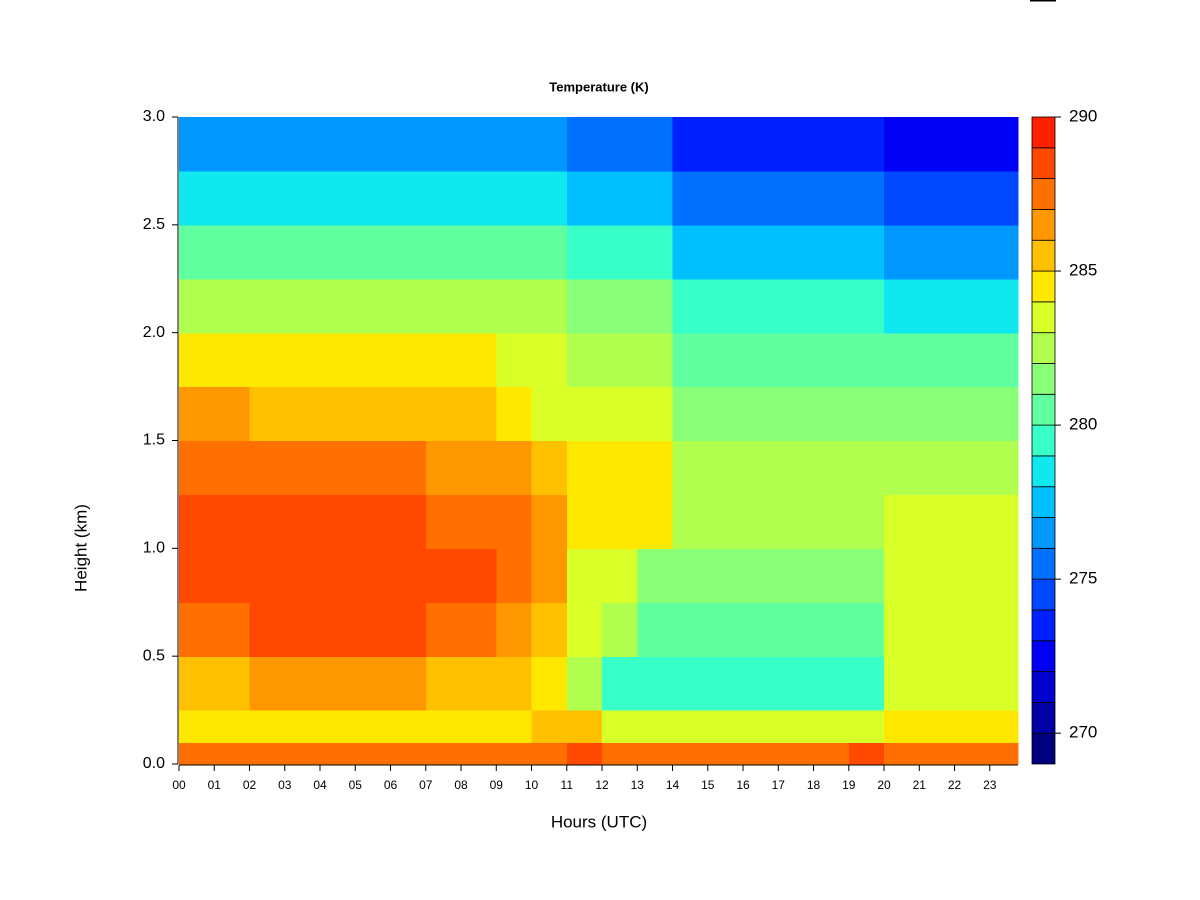  What do you see at coordinates (743, 785) in the screenshot?
I see `x-tick-label: 16` at bounding box center [743, 785].